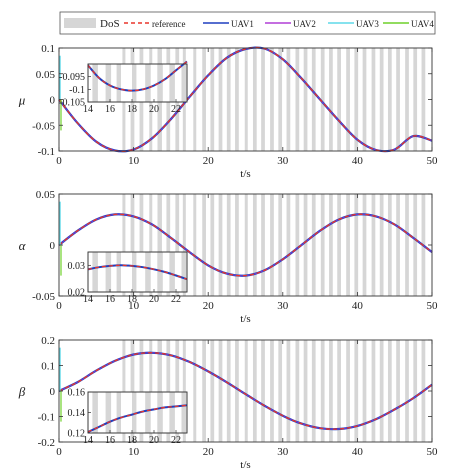 This screenshot has width=474, height=474. What do you see at coordinates (77, 90) in the screenshot?
I see `inset-y-tick-label: -0.1` at bounding box center [77, 90].